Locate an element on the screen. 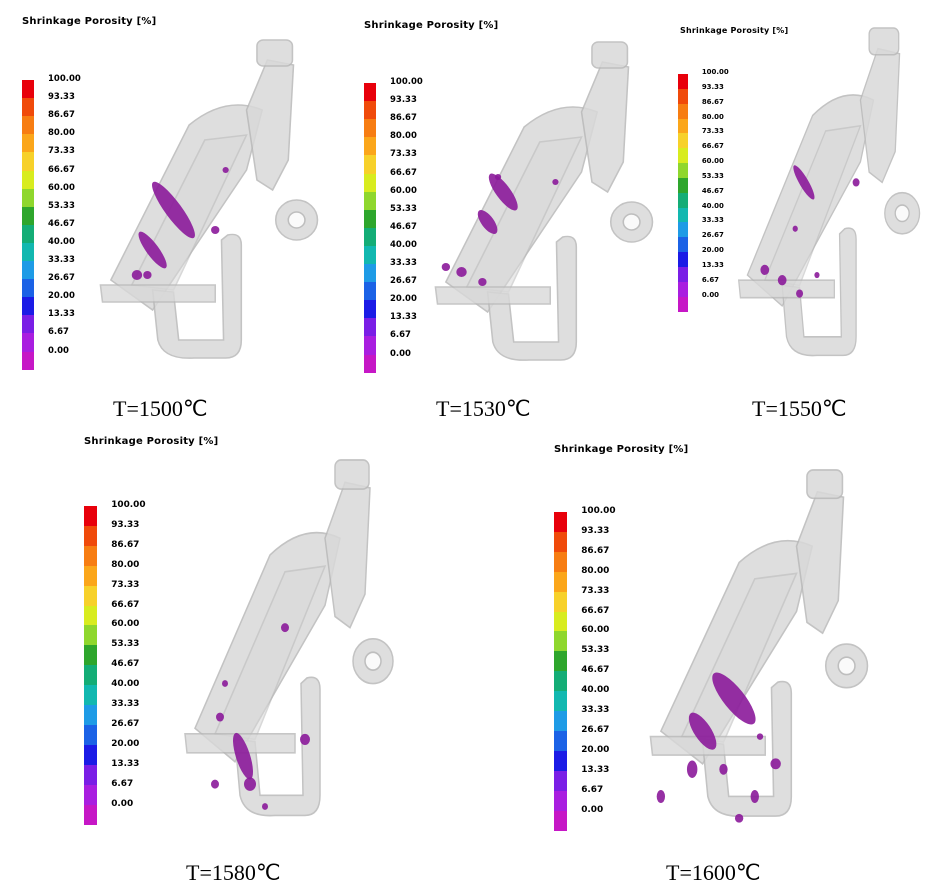  temperature-caption: T=1580℃ is located at coordinates (233, 872).